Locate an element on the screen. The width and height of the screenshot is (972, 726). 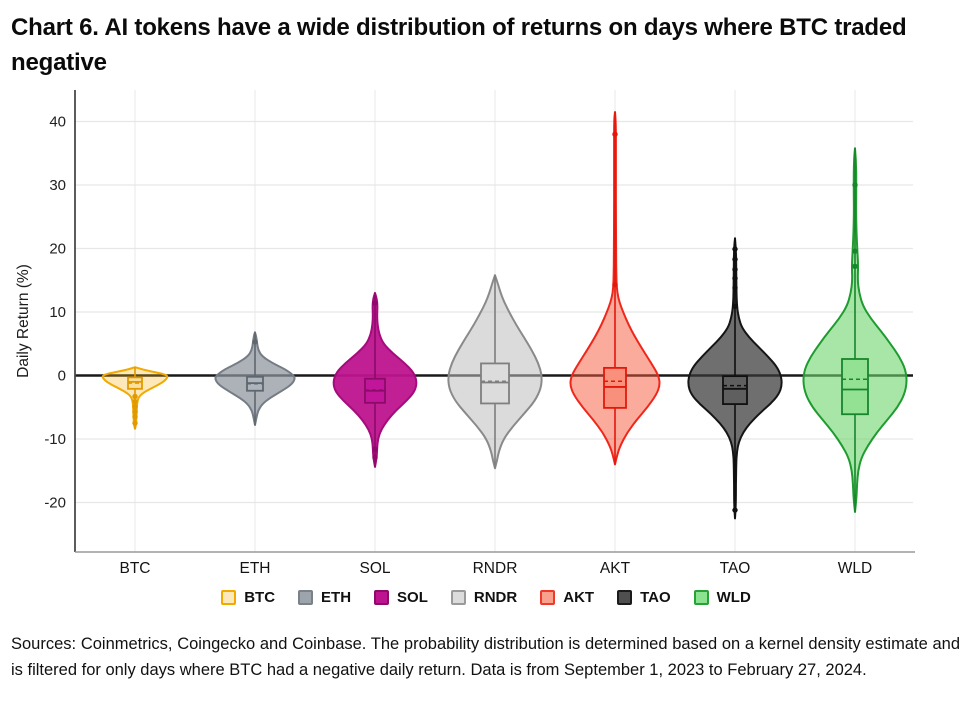
x-category-label: AKT is located at coordinates (615, 568).